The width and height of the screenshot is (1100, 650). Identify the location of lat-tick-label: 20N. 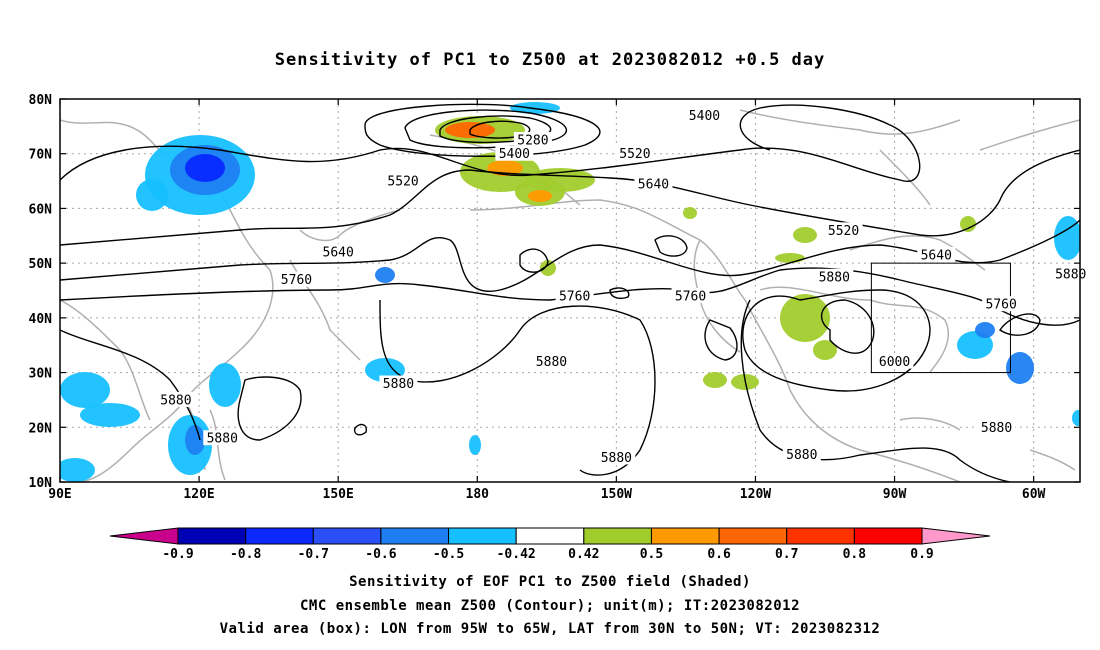
(41, 428).